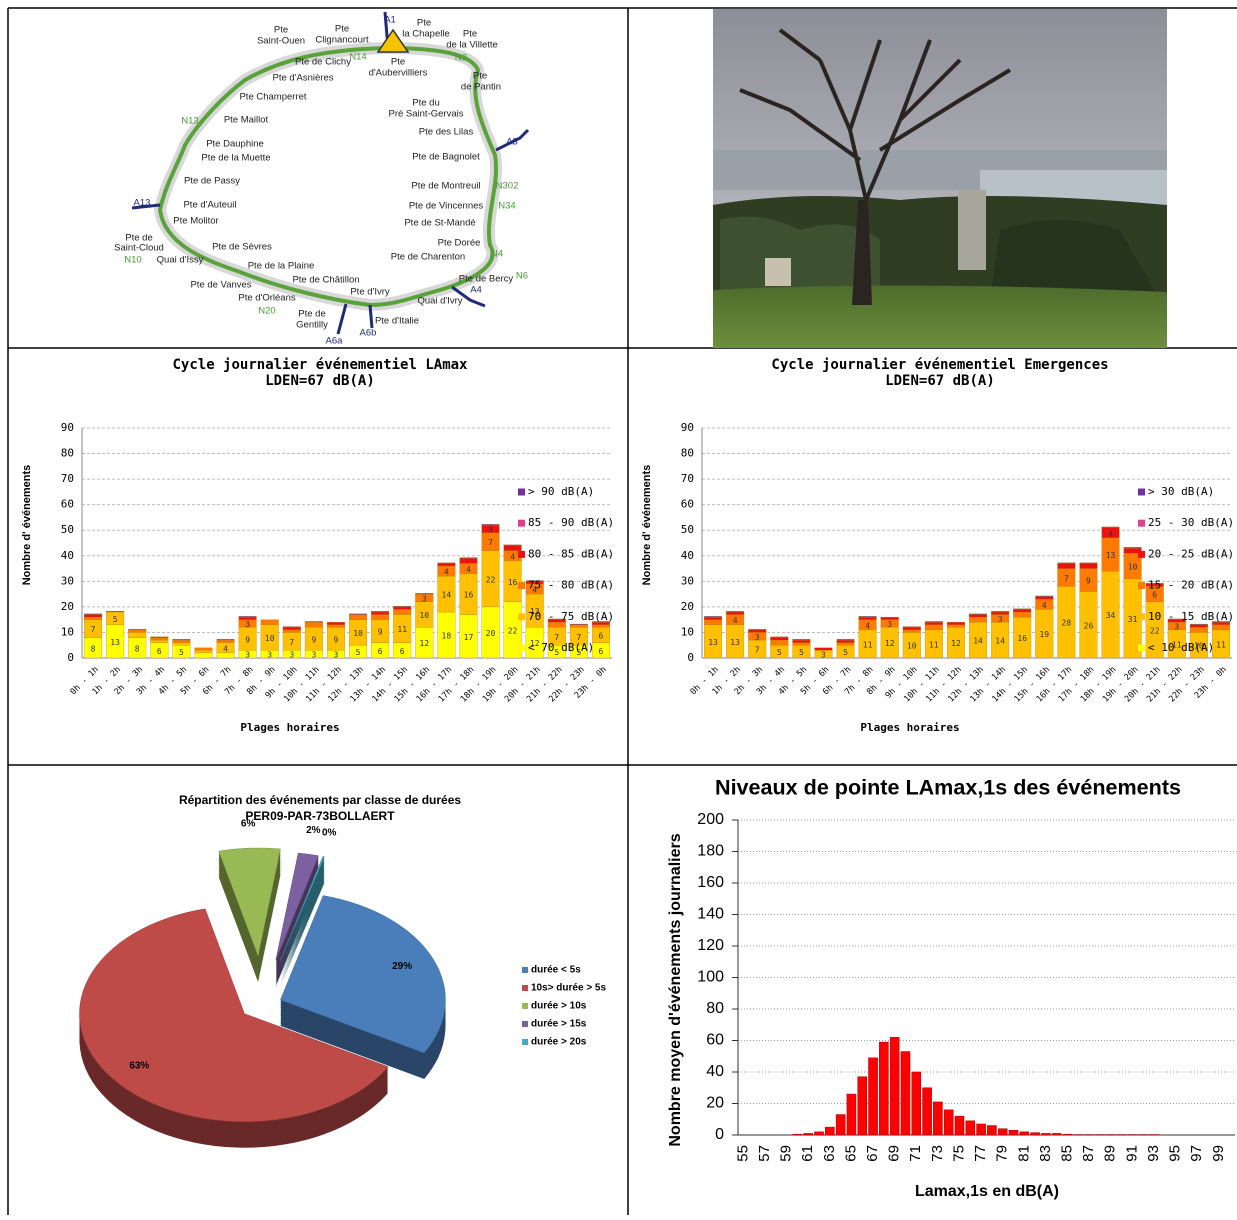 This screenshot has width=1237, height=1220. I want to click on x-tick-label: 81, so click(1023, 1153).